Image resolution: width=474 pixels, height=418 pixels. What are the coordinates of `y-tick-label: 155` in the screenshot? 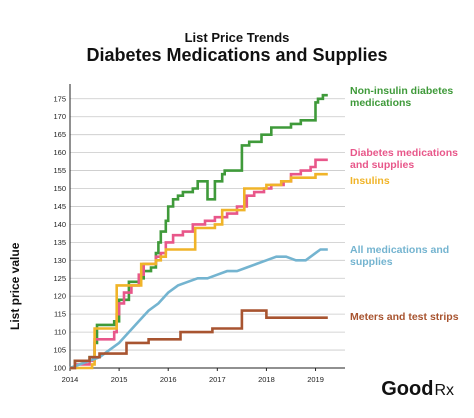 It's located at (59, 170).